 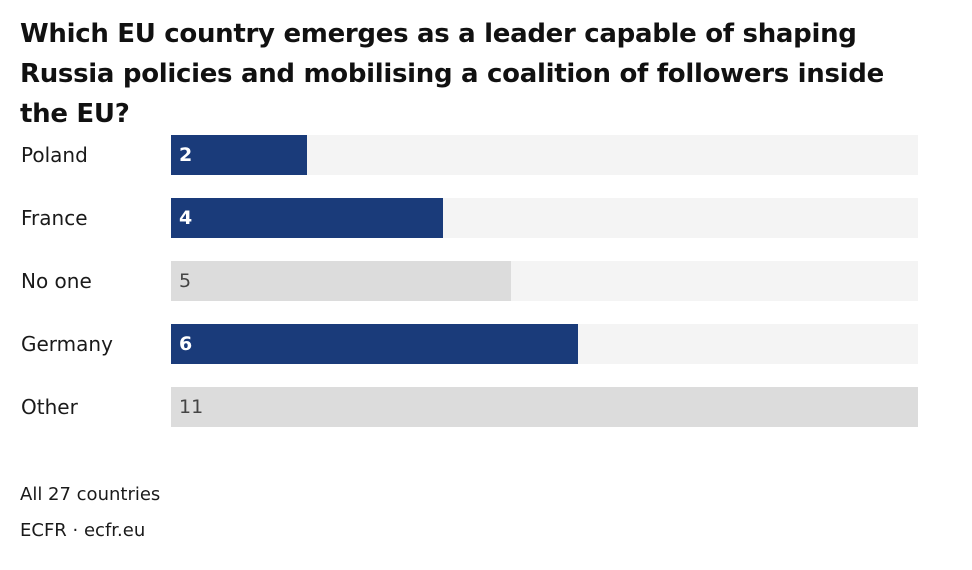 What do you see at coordinates (56, 281) in the screenshot?
I see `category-label-no-one: No one` at bounding box center [56, 281].